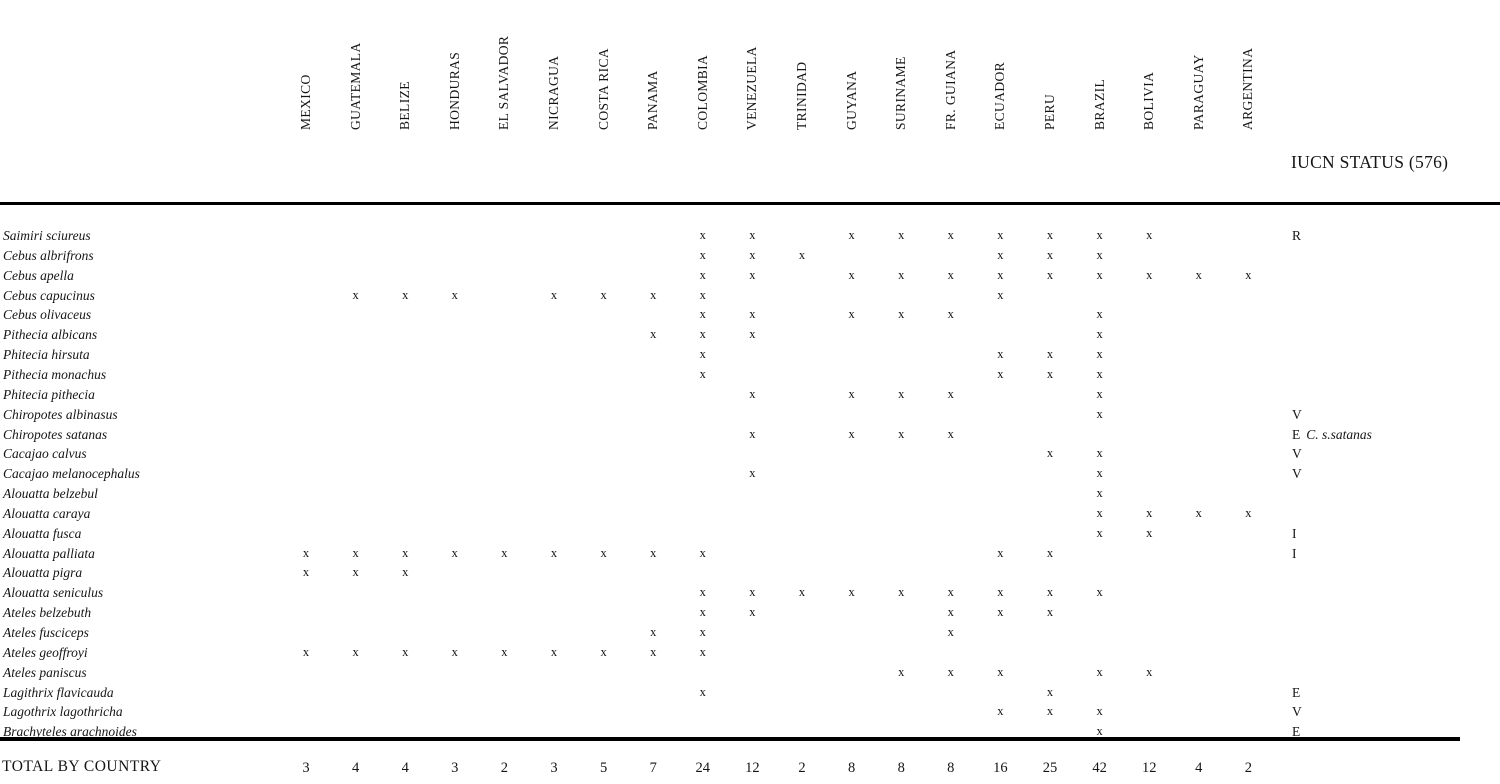 The width and height of the screenshot is (1500, 784). What do you see at coordinates (42, 533) in the screenshot?
I see `species-name: Alouatta fusca` at bounding box center [42, 533].